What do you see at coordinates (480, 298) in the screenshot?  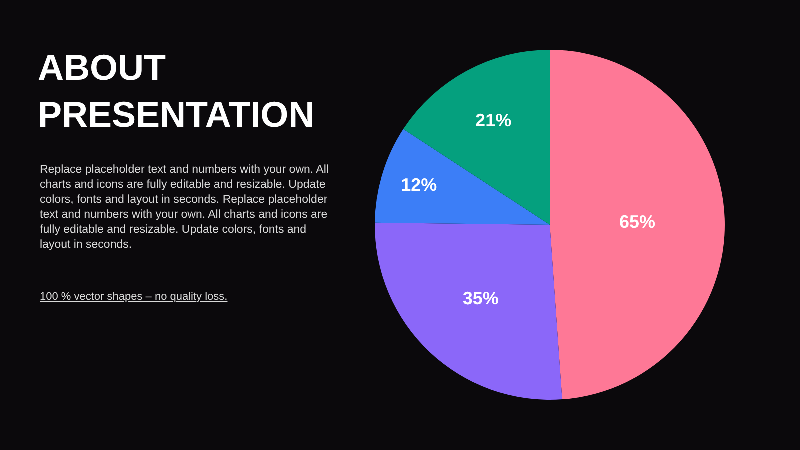 I see `data-label: 35%` at bounding box center [480, 298].